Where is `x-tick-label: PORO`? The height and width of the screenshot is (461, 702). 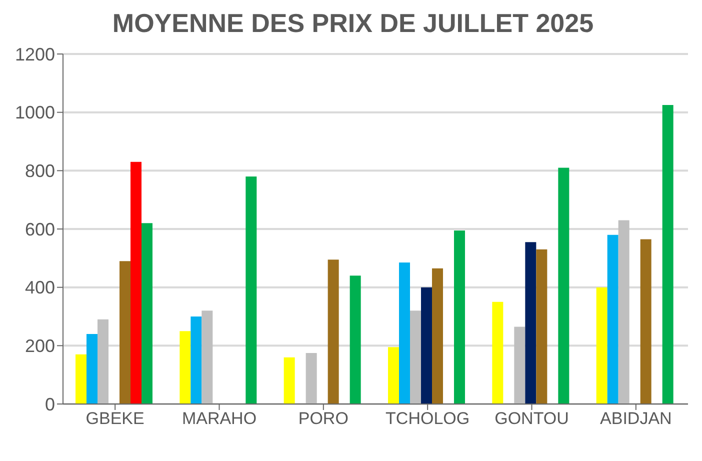
x-tick-label: PORO is located at coordinates (323, 418).